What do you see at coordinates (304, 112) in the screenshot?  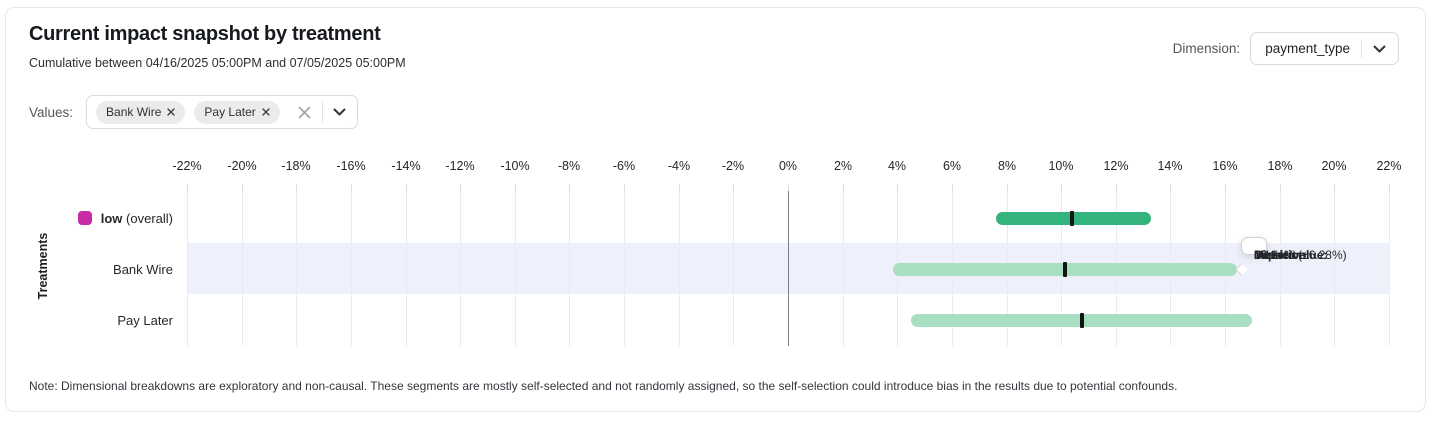 I see `clear-values-icon` at bounding box center [304, 112].